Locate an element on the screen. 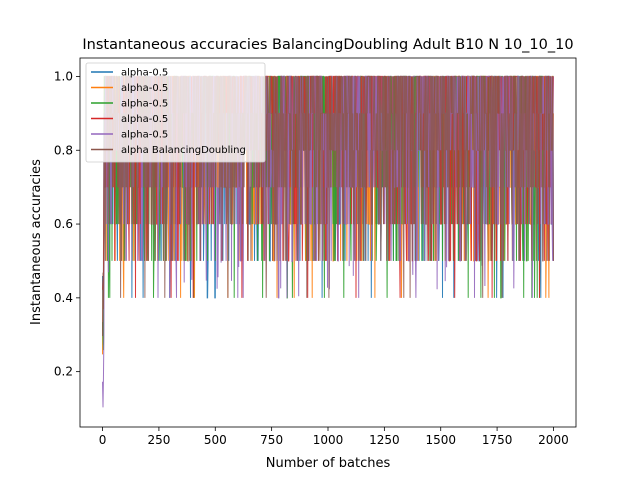 This screenshot has height=480, width=640. y-tick-label: 0.8 is located at coordinates (63, 150).